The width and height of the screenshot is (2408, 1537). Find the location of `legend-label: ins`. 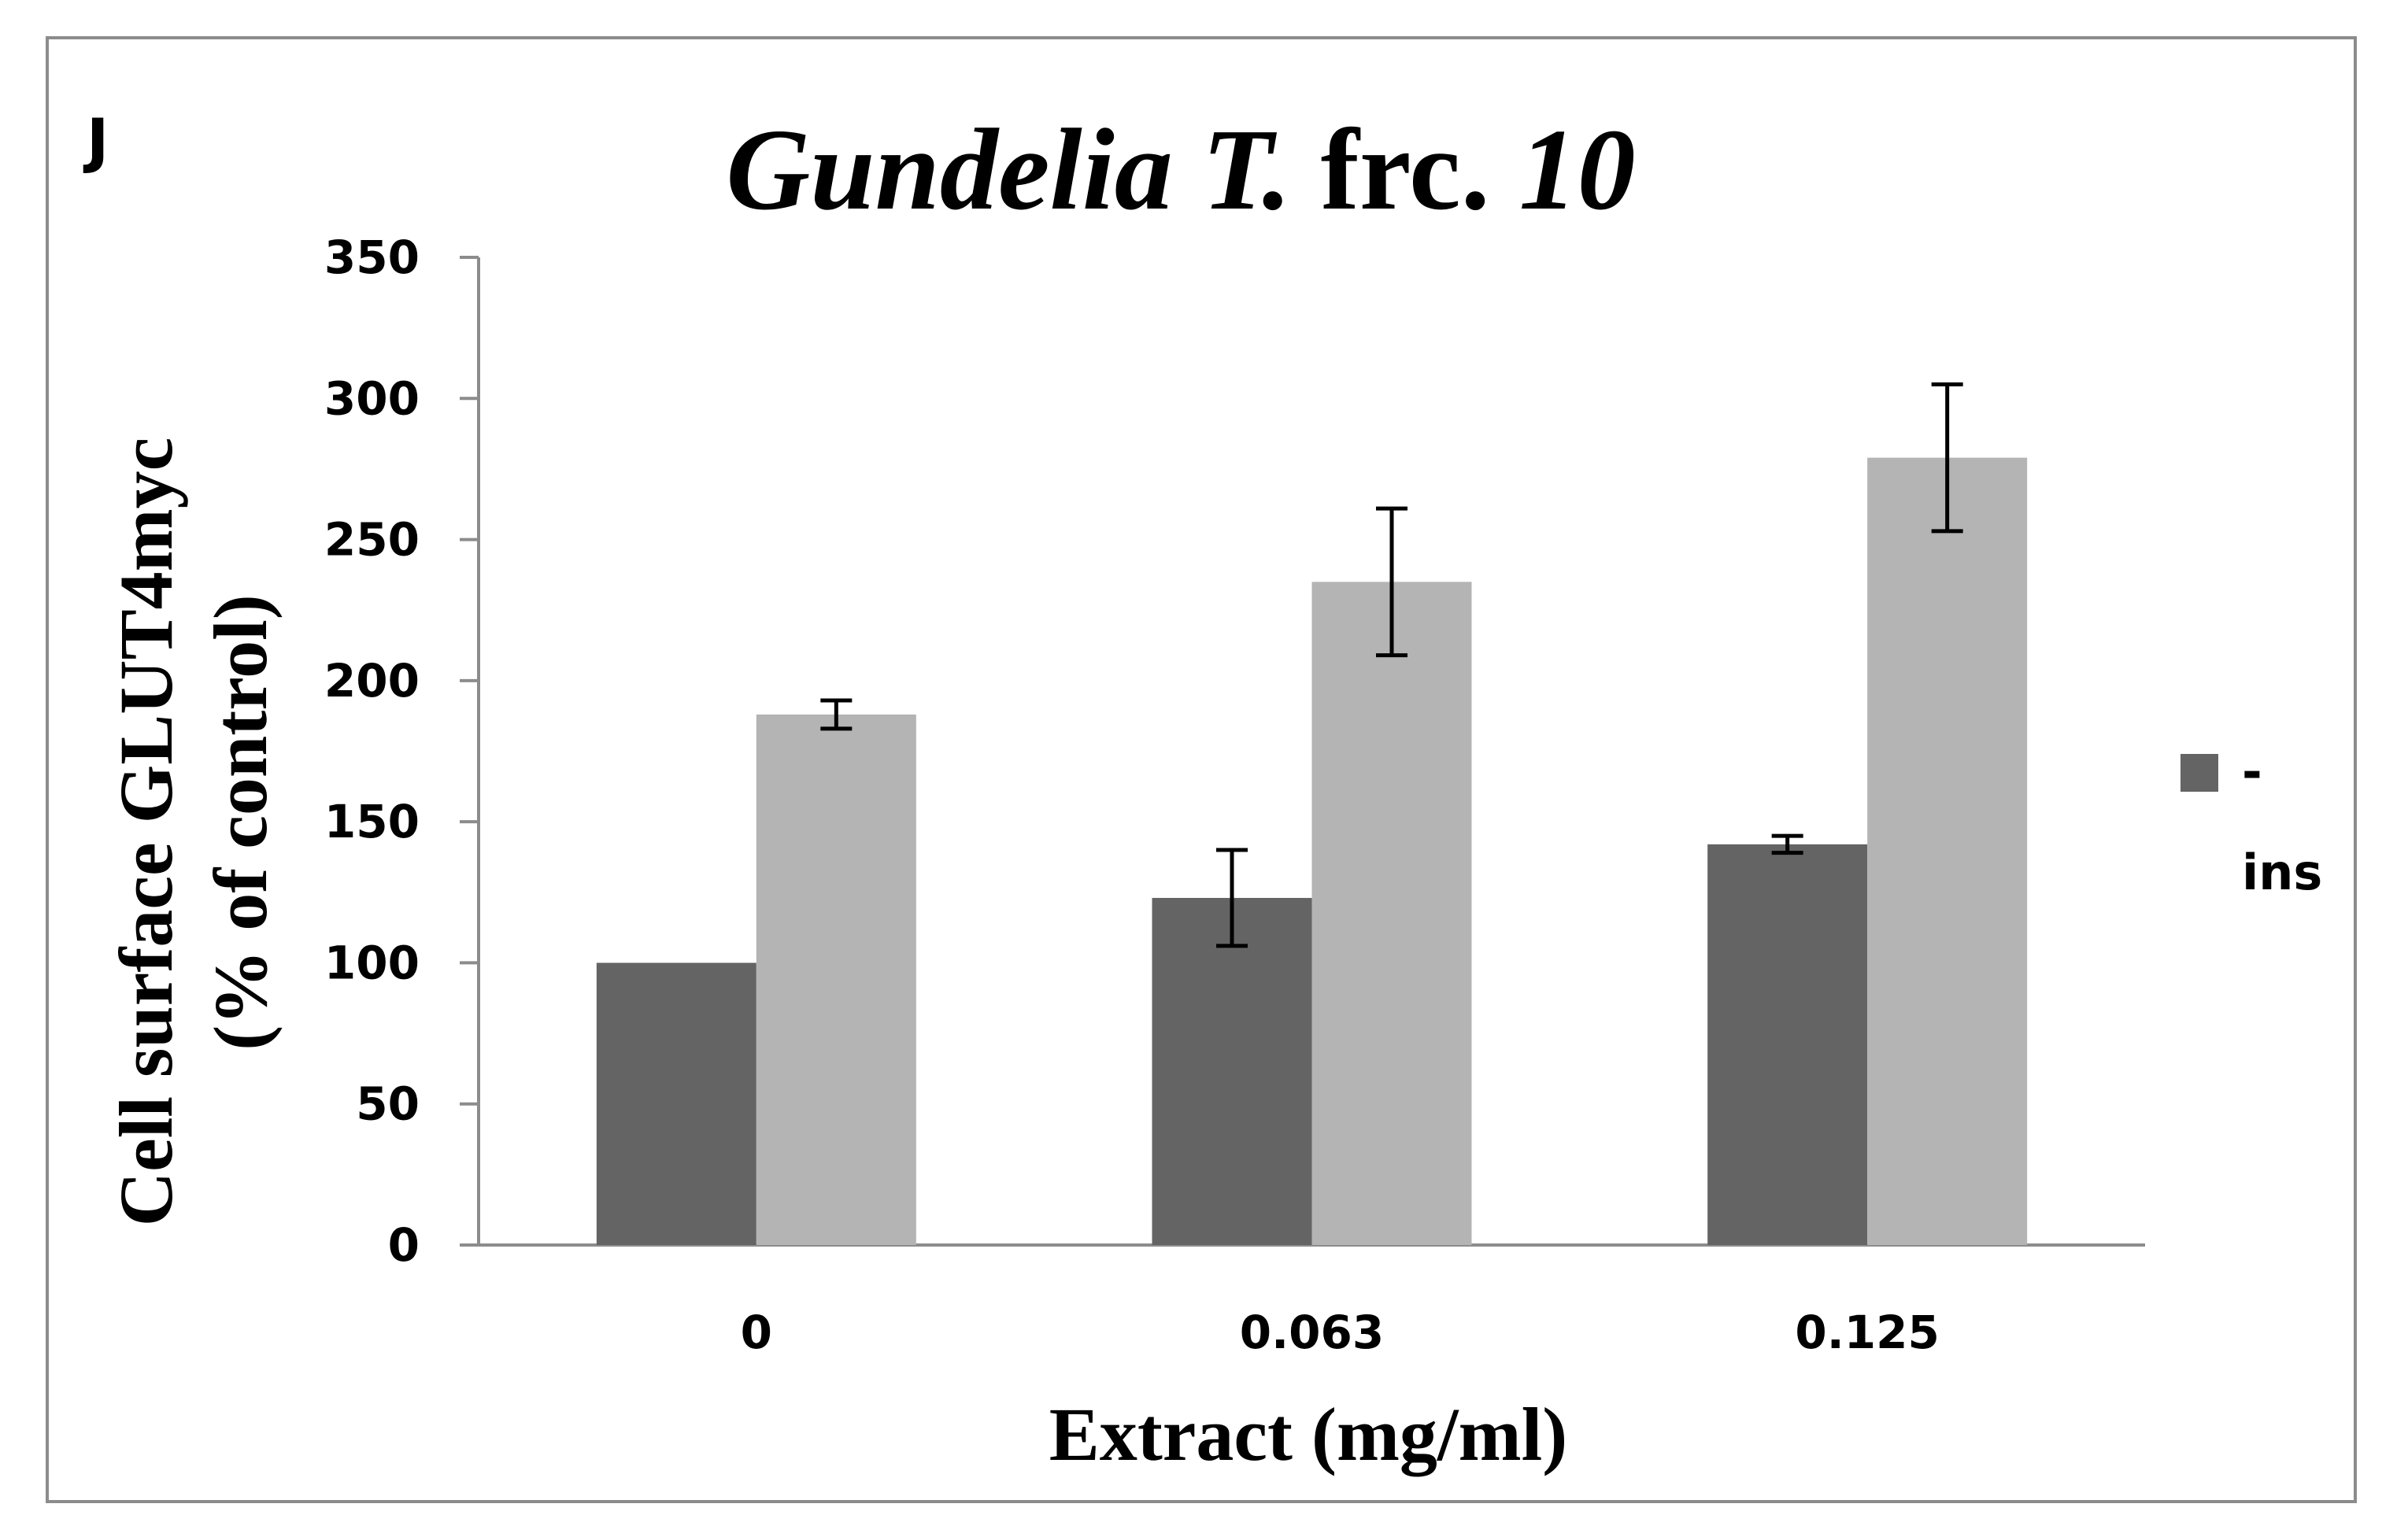

legend-label: ins is located at coordinates (2282, 872).